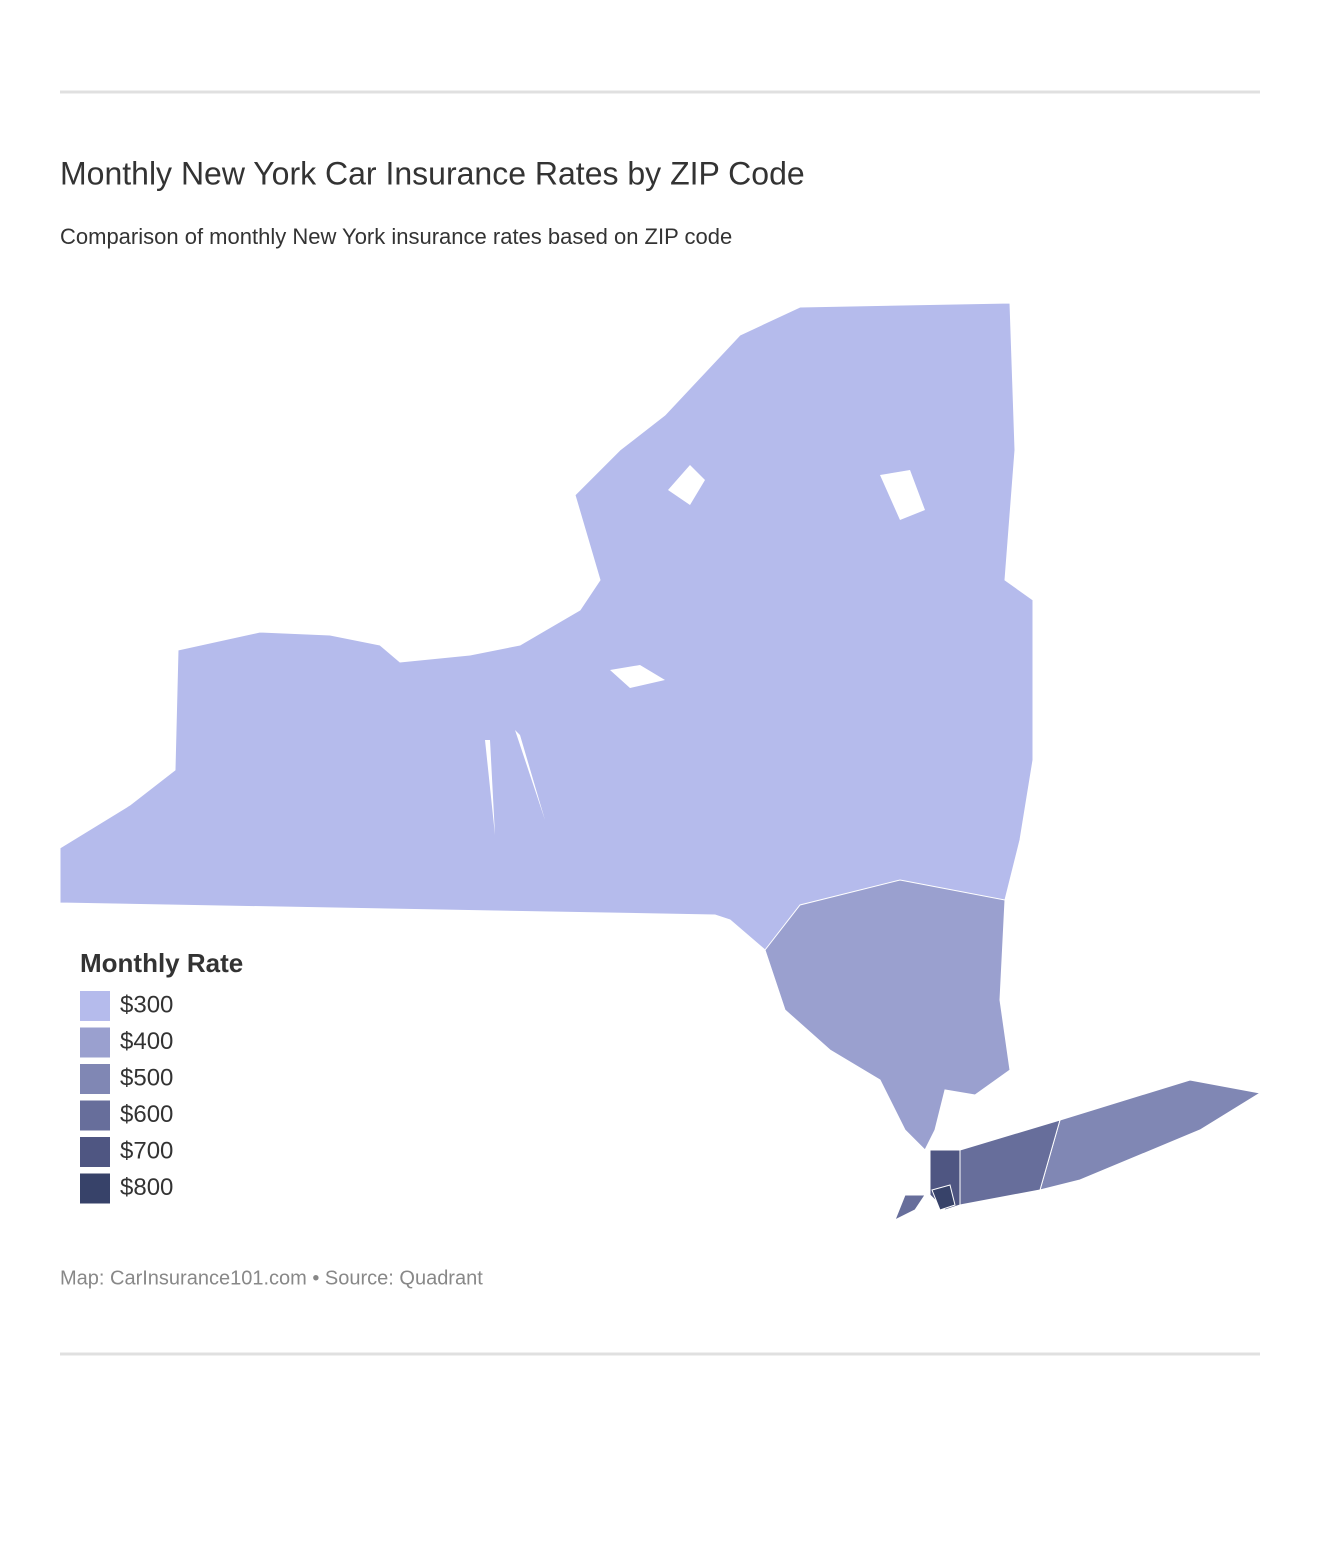  I want to click on legend-label: $400, so click(146, 1041).